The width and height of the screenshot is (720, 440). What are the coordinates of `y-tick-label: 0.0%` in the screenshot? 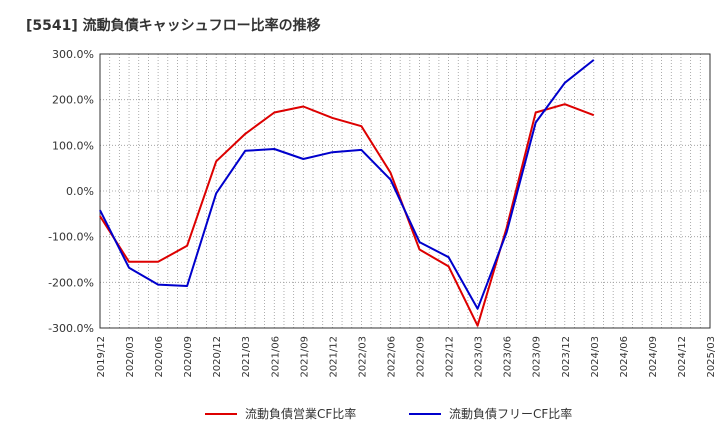 It's located at (80, 191).